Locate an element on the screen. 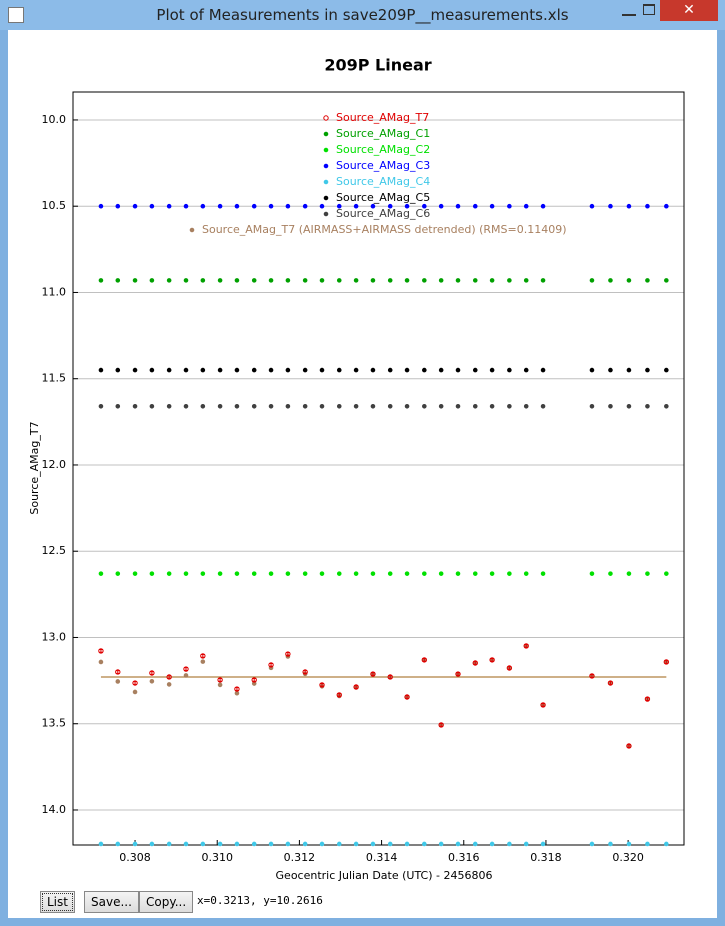 This screenshot has width=725, height=926. list-button: List is located at coordinates (57, 902).